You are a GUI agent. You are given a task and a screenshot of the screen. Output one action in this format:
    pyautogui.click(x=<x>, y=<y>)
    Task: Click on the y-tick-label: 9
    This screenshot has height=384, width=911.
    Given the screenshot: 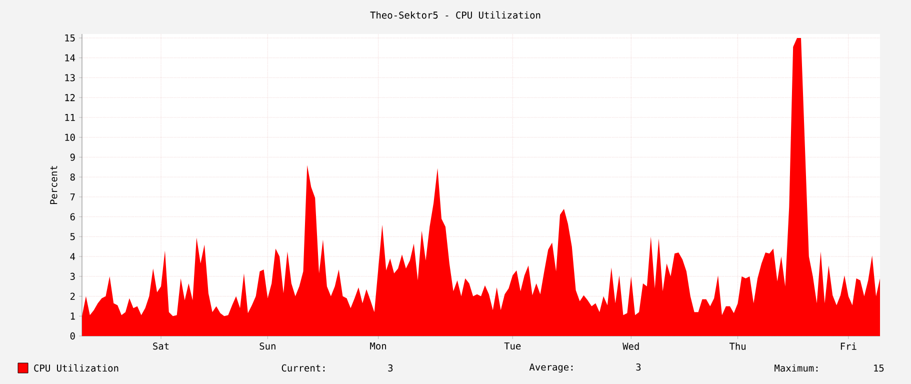 What is the action you would take?
    pyautogui.click(x=72, y=157)
    